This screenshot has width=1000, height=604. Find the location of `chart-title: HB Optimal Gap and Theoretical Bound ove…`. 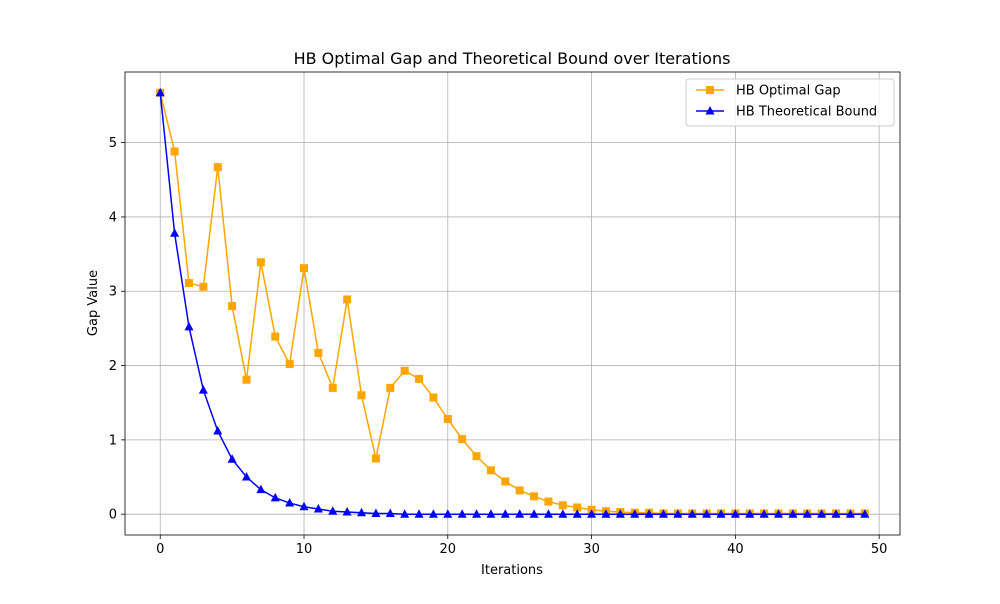

chart-title: HB Optimal Gap and Theoretical Bound ove… is located at coordinates (512, 58).